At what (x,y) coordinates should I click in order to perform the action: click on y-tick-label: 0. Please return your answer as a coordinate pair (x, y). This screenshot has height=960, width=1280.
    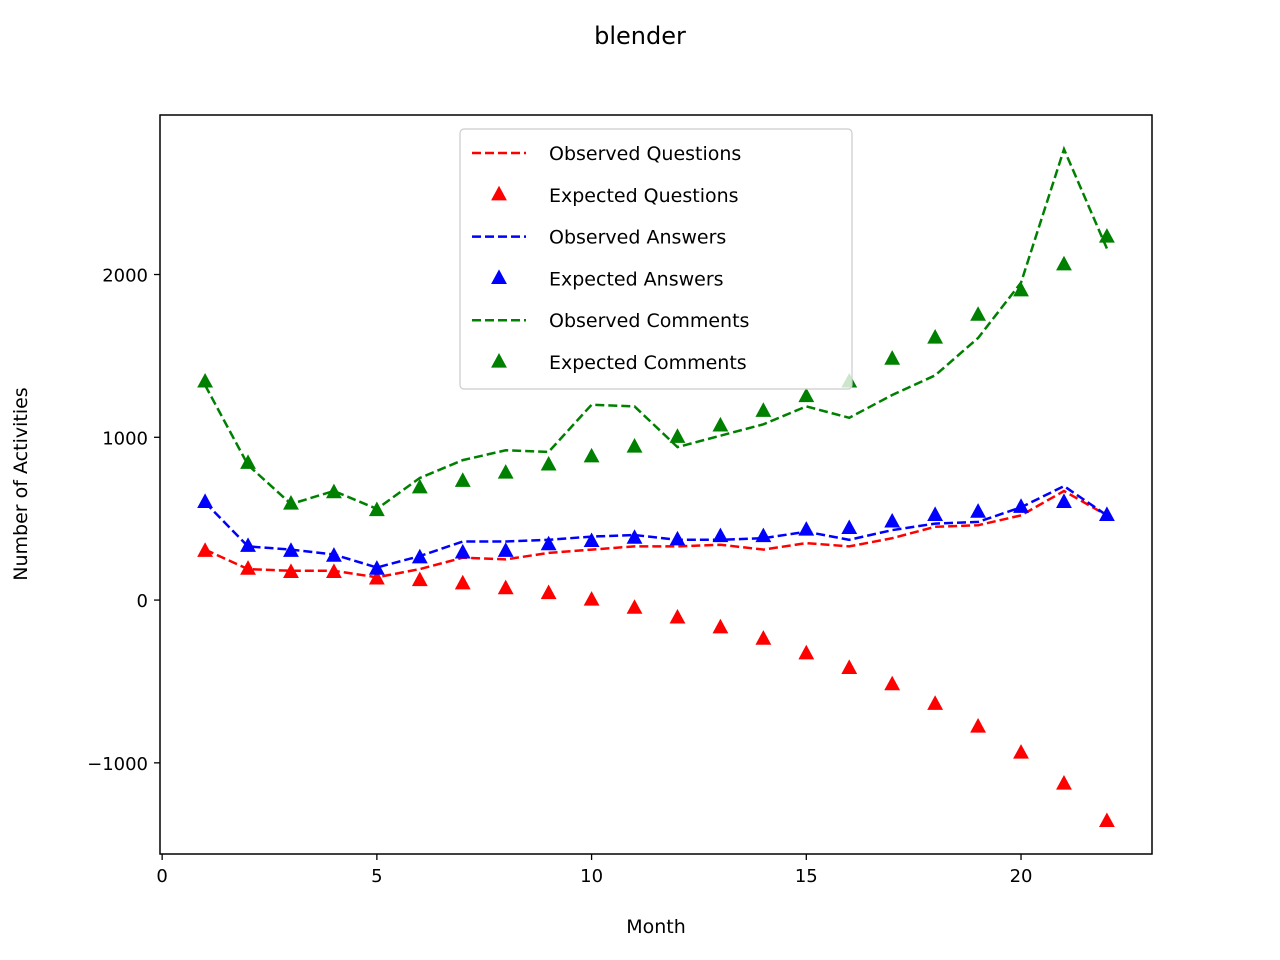
    Looking at the image, I should click on (142, 601).